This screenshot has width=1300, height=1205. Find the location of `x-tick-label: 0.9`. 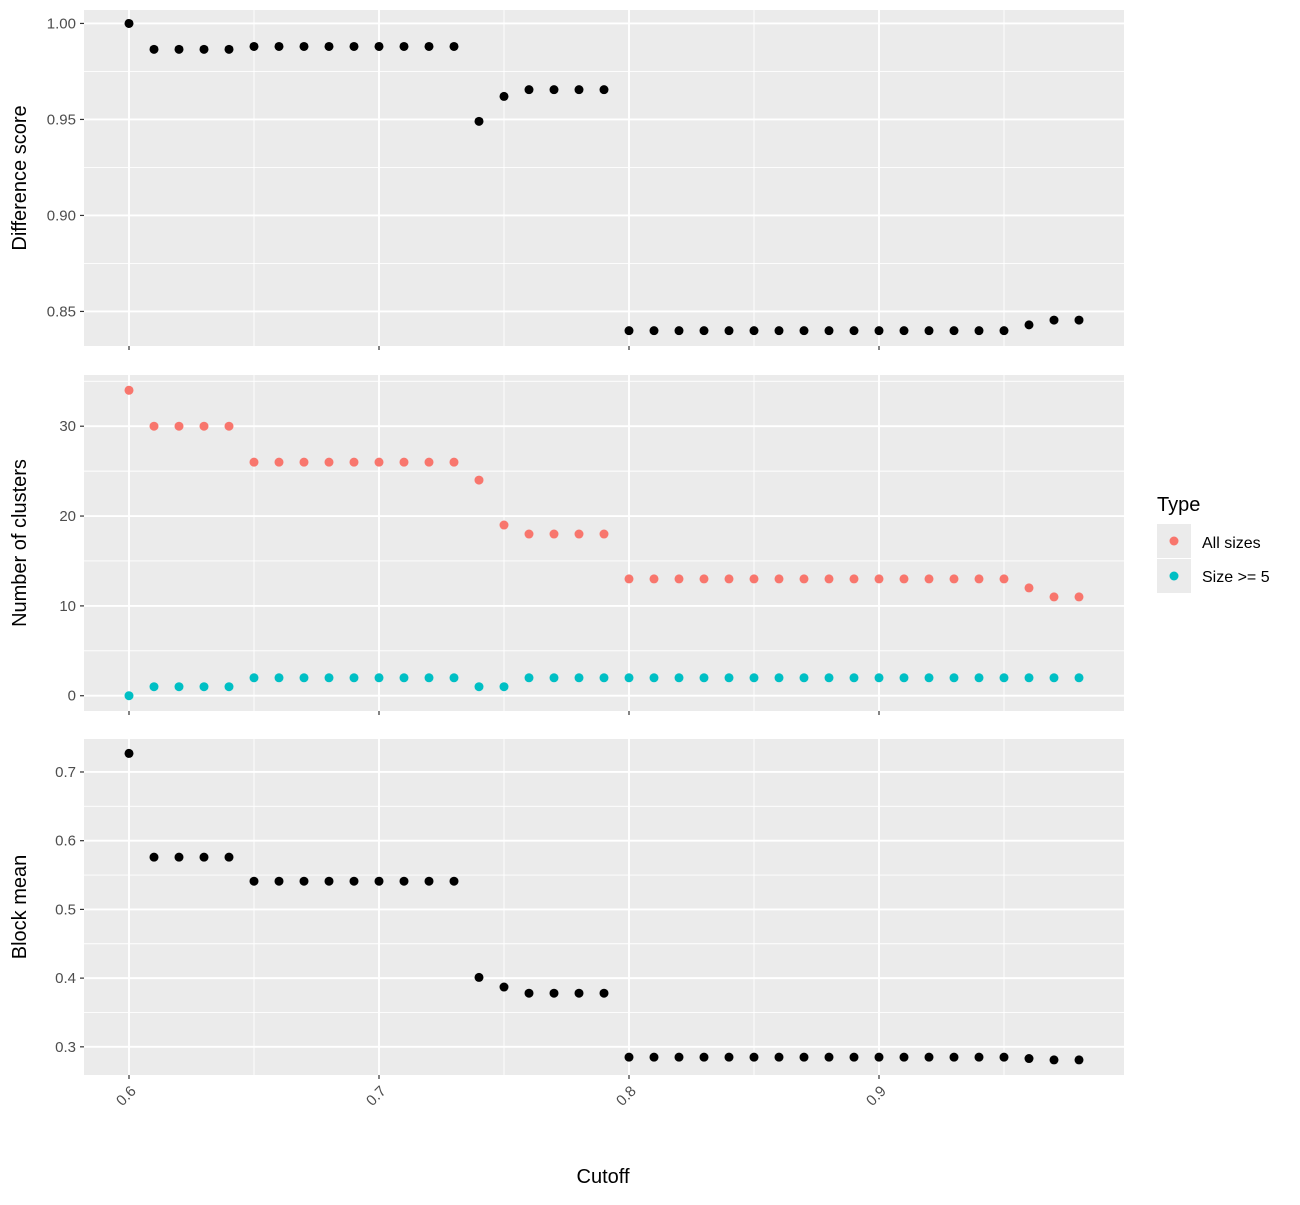

x-tick-label: 0.9 is located at coordinates (876, 1096).